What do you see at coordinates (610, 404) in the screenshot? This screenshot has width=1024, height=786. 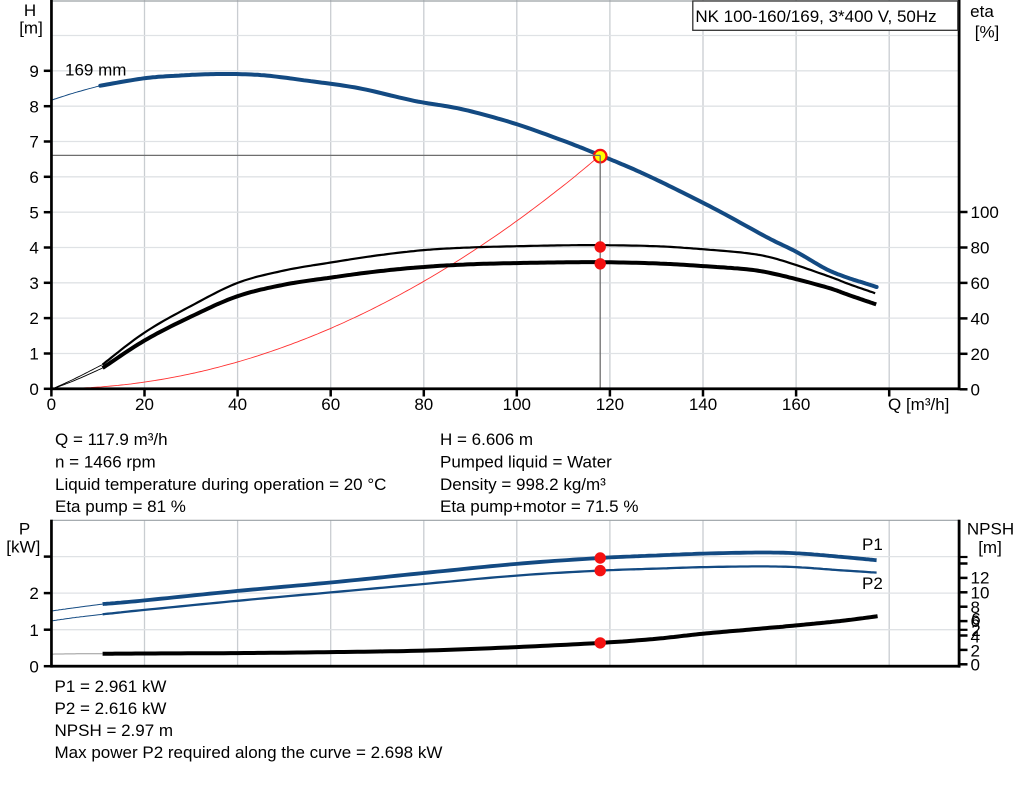 I see `svg-text: 120` at bounding box center [610, 404].